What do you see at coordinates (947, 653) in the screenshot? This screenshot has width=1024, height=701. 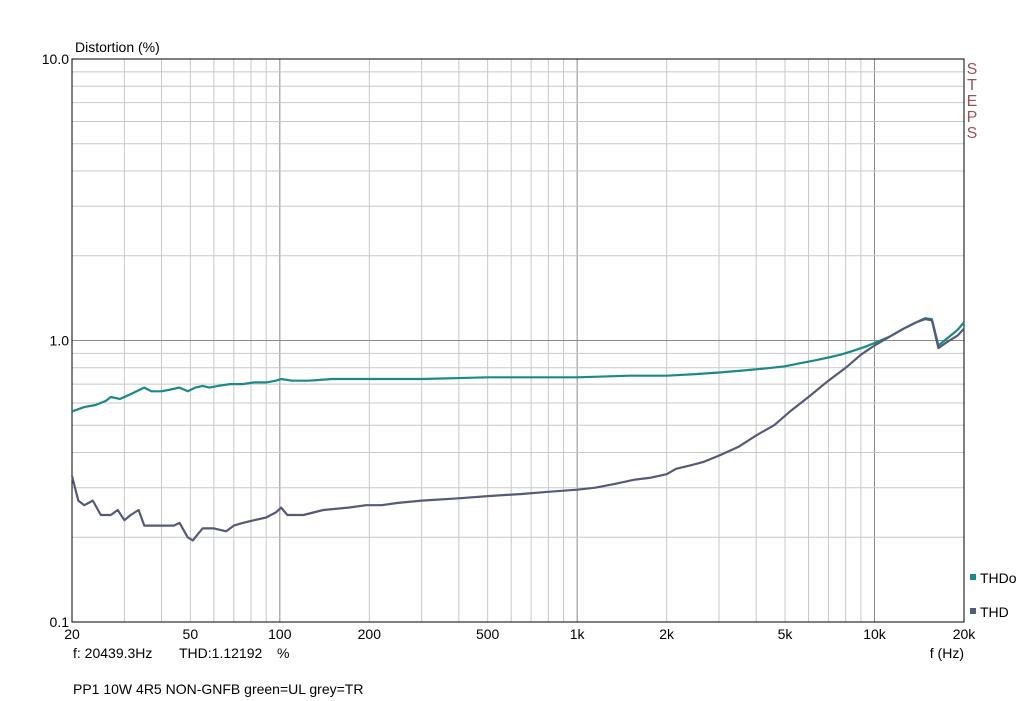 I see `x-axis-label: f (Hz)` at bounding box center [947, 653].